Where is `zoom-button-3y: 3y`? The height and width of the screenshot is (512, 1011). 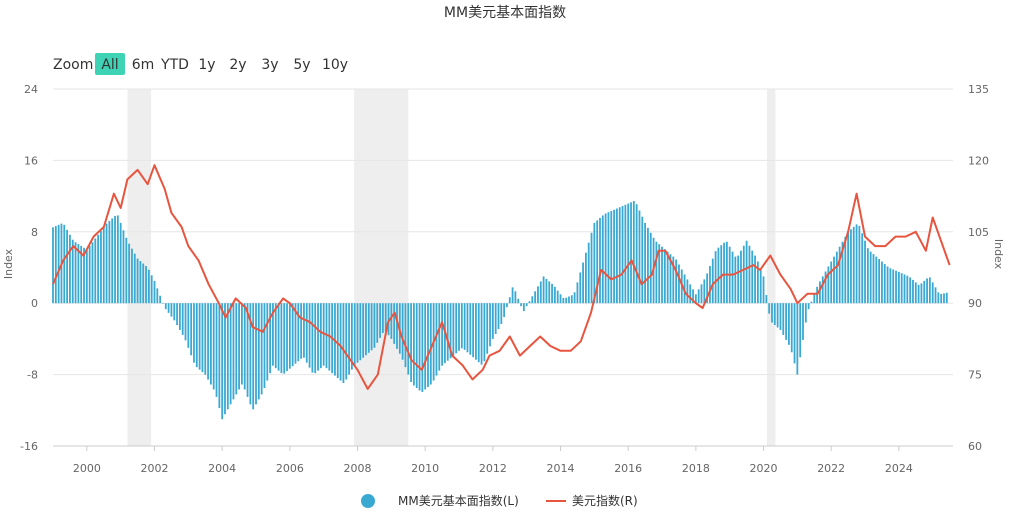
zoom-button-3y: 3y is located at coordinates (269, 65).